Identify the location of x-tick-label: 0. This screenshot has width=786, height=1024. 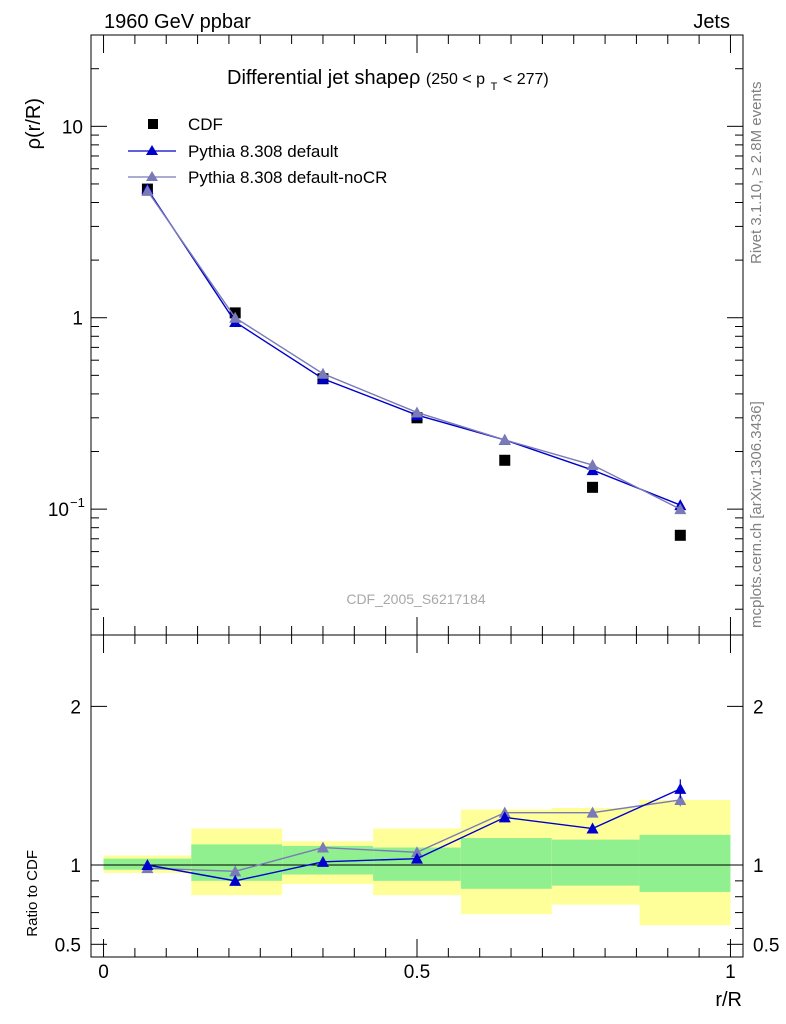
(103, 972).